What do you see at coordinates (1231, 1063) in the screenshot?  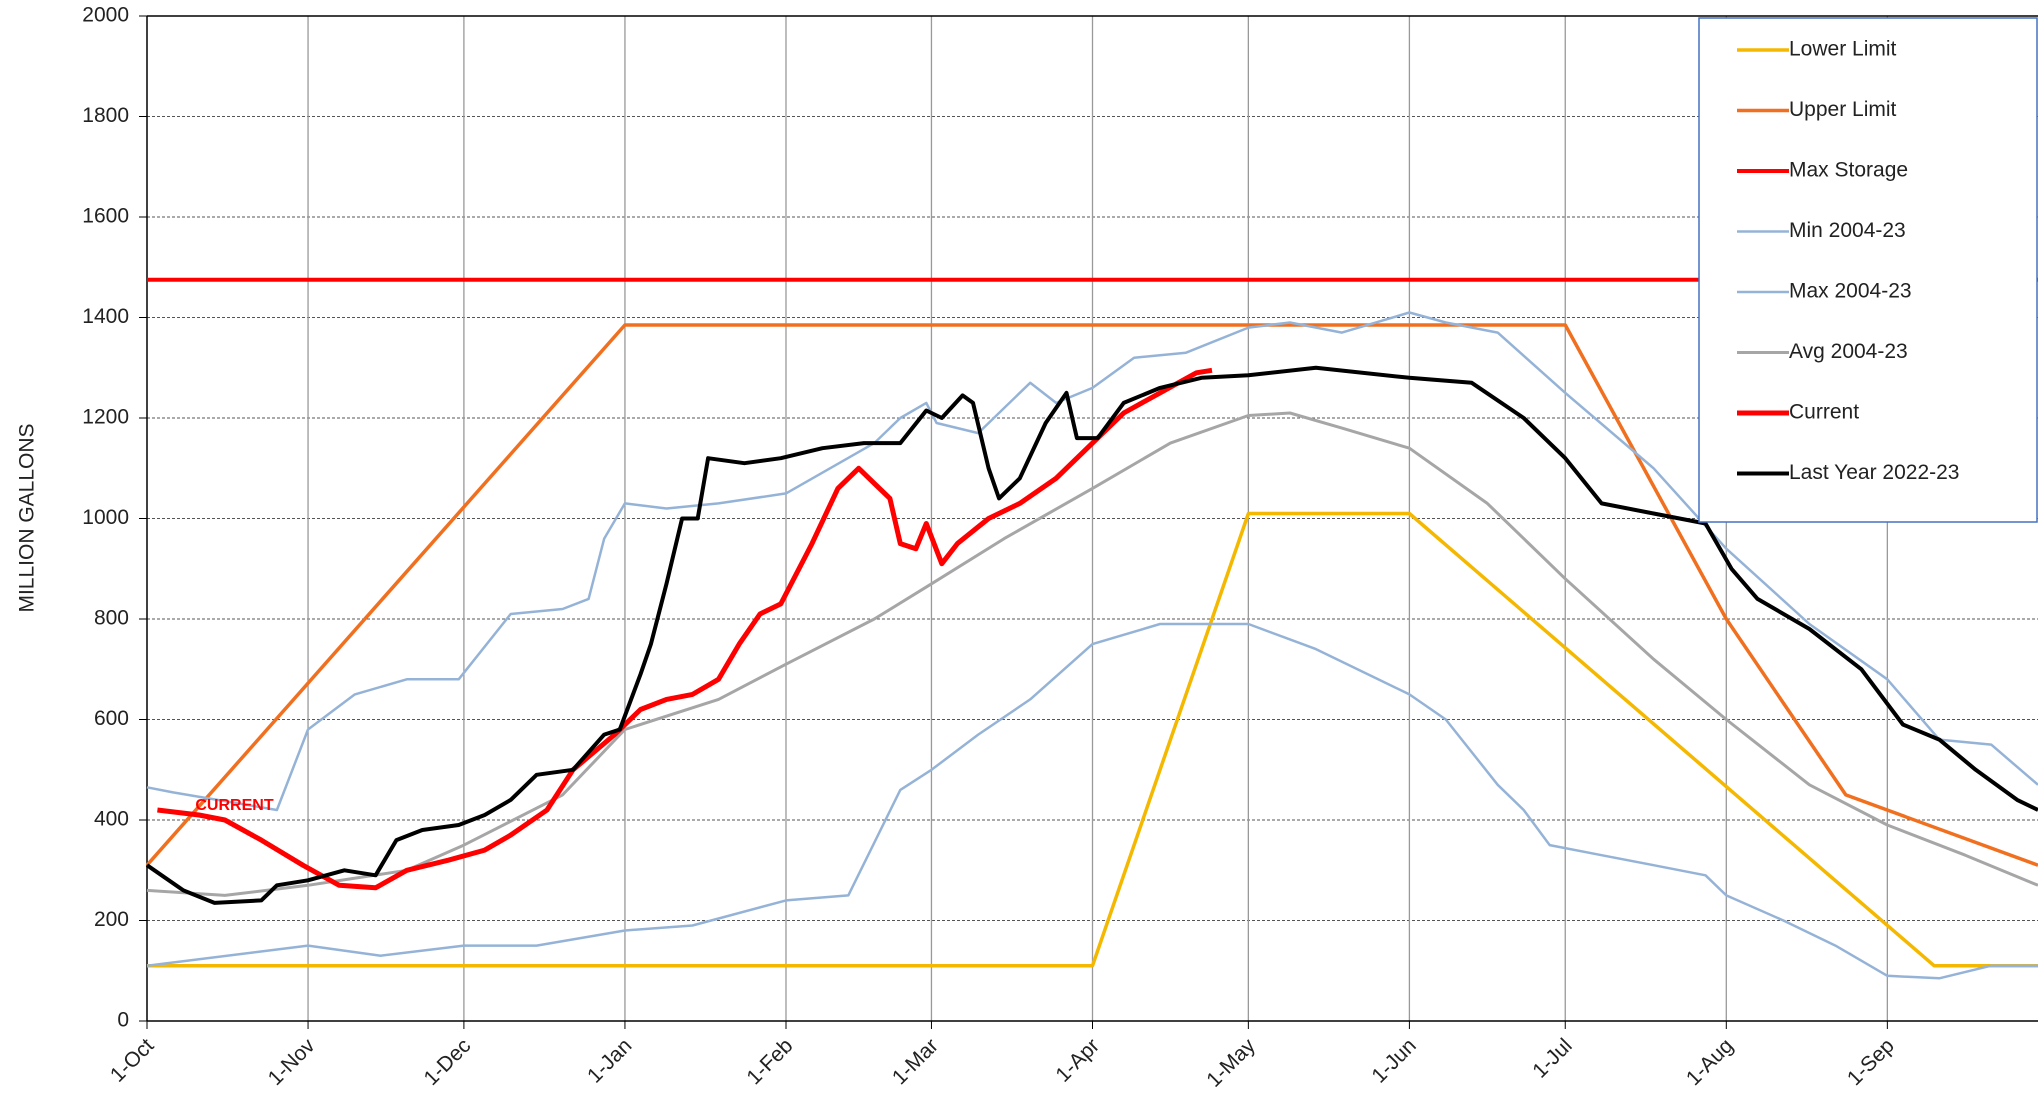 I see `x-tick-label: 1-May` at bounding box center [1231, 1063].